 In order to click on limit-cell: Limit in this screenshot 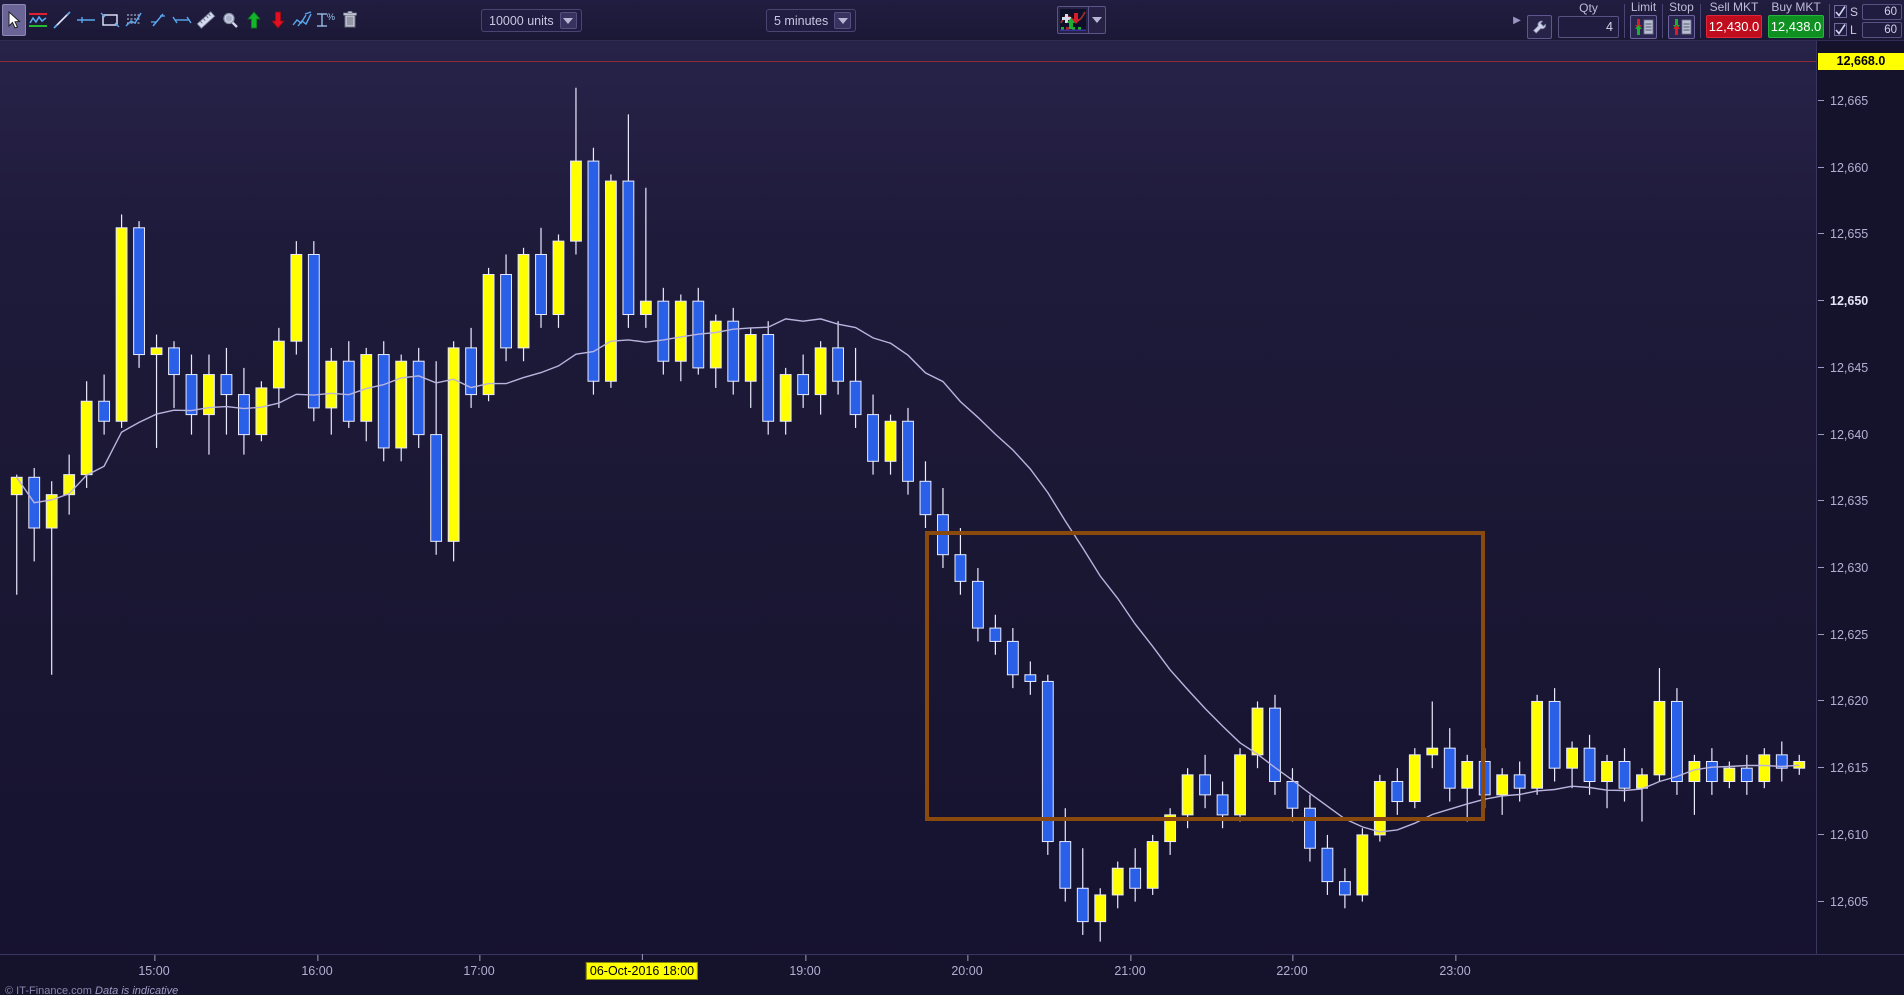, I will do `click(1643, 20)`.